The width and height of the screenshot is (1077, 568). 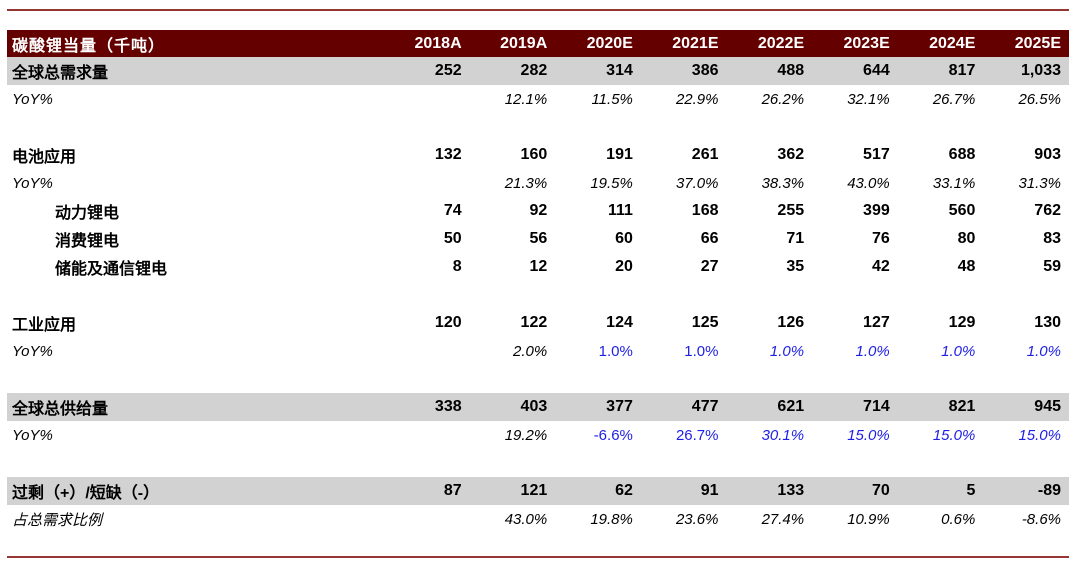 What do you see at coordinates (615, 351) in the screenshot?
I see `cell-2020E: 1.0%` at bounding box center [615, 351].